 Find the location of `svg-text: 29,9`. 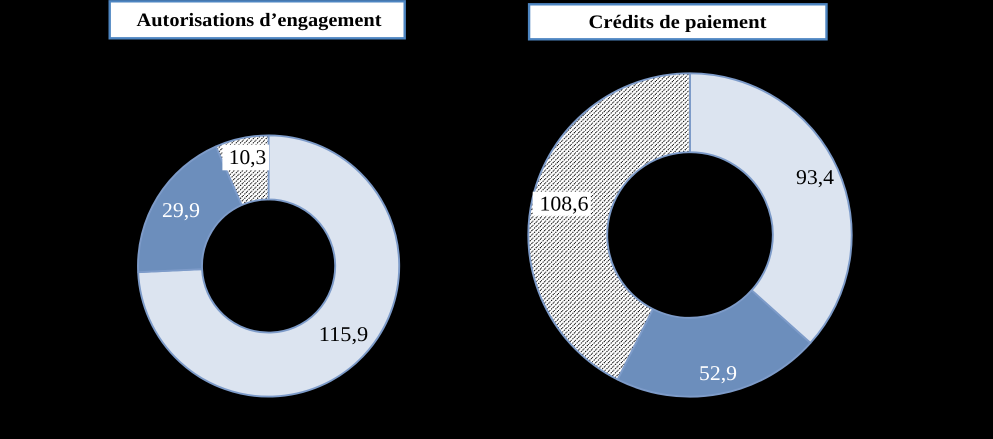

svg-text: 29,9 is located at coordinates (181, 210).